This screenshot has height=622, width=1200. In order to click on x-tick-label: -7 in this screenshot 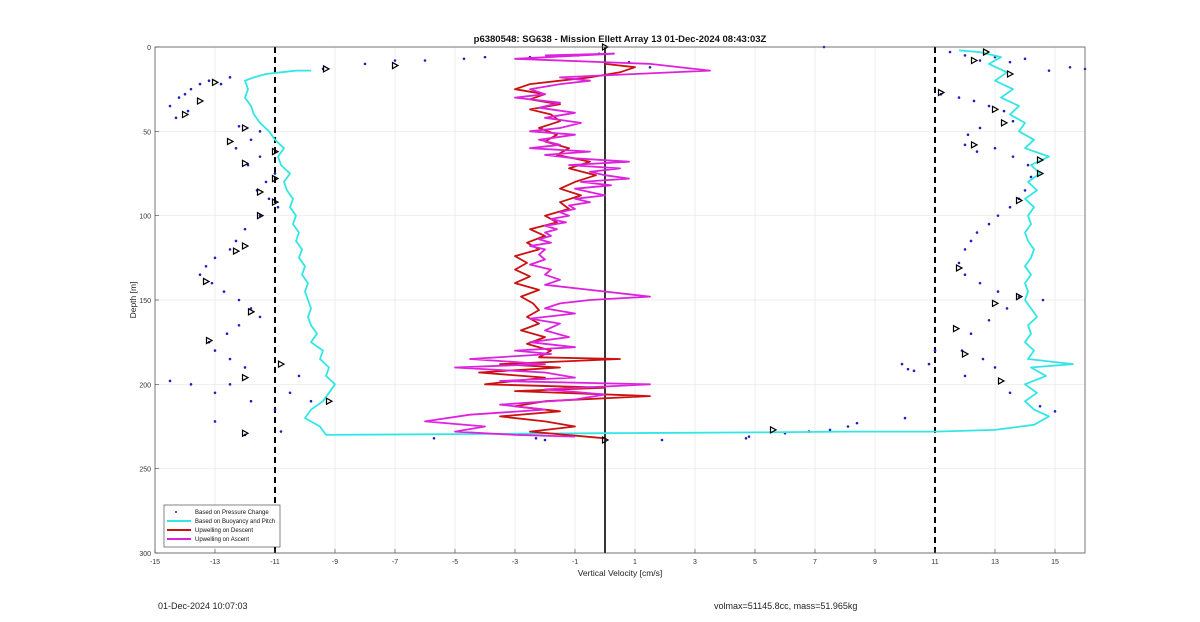, I will do `click(395, 562)`.